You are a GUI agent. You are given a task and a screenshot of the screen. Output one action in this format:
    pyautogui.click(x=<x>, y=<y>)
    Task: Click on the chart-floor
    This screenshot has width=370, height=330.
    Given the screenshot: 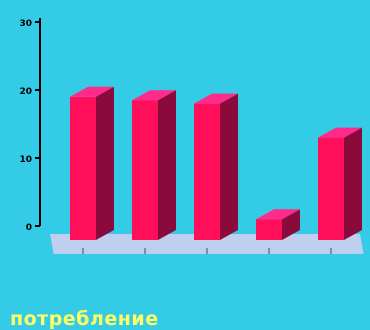 What is the action you would take?
    pyautogui.click(x=207, y=244)
    